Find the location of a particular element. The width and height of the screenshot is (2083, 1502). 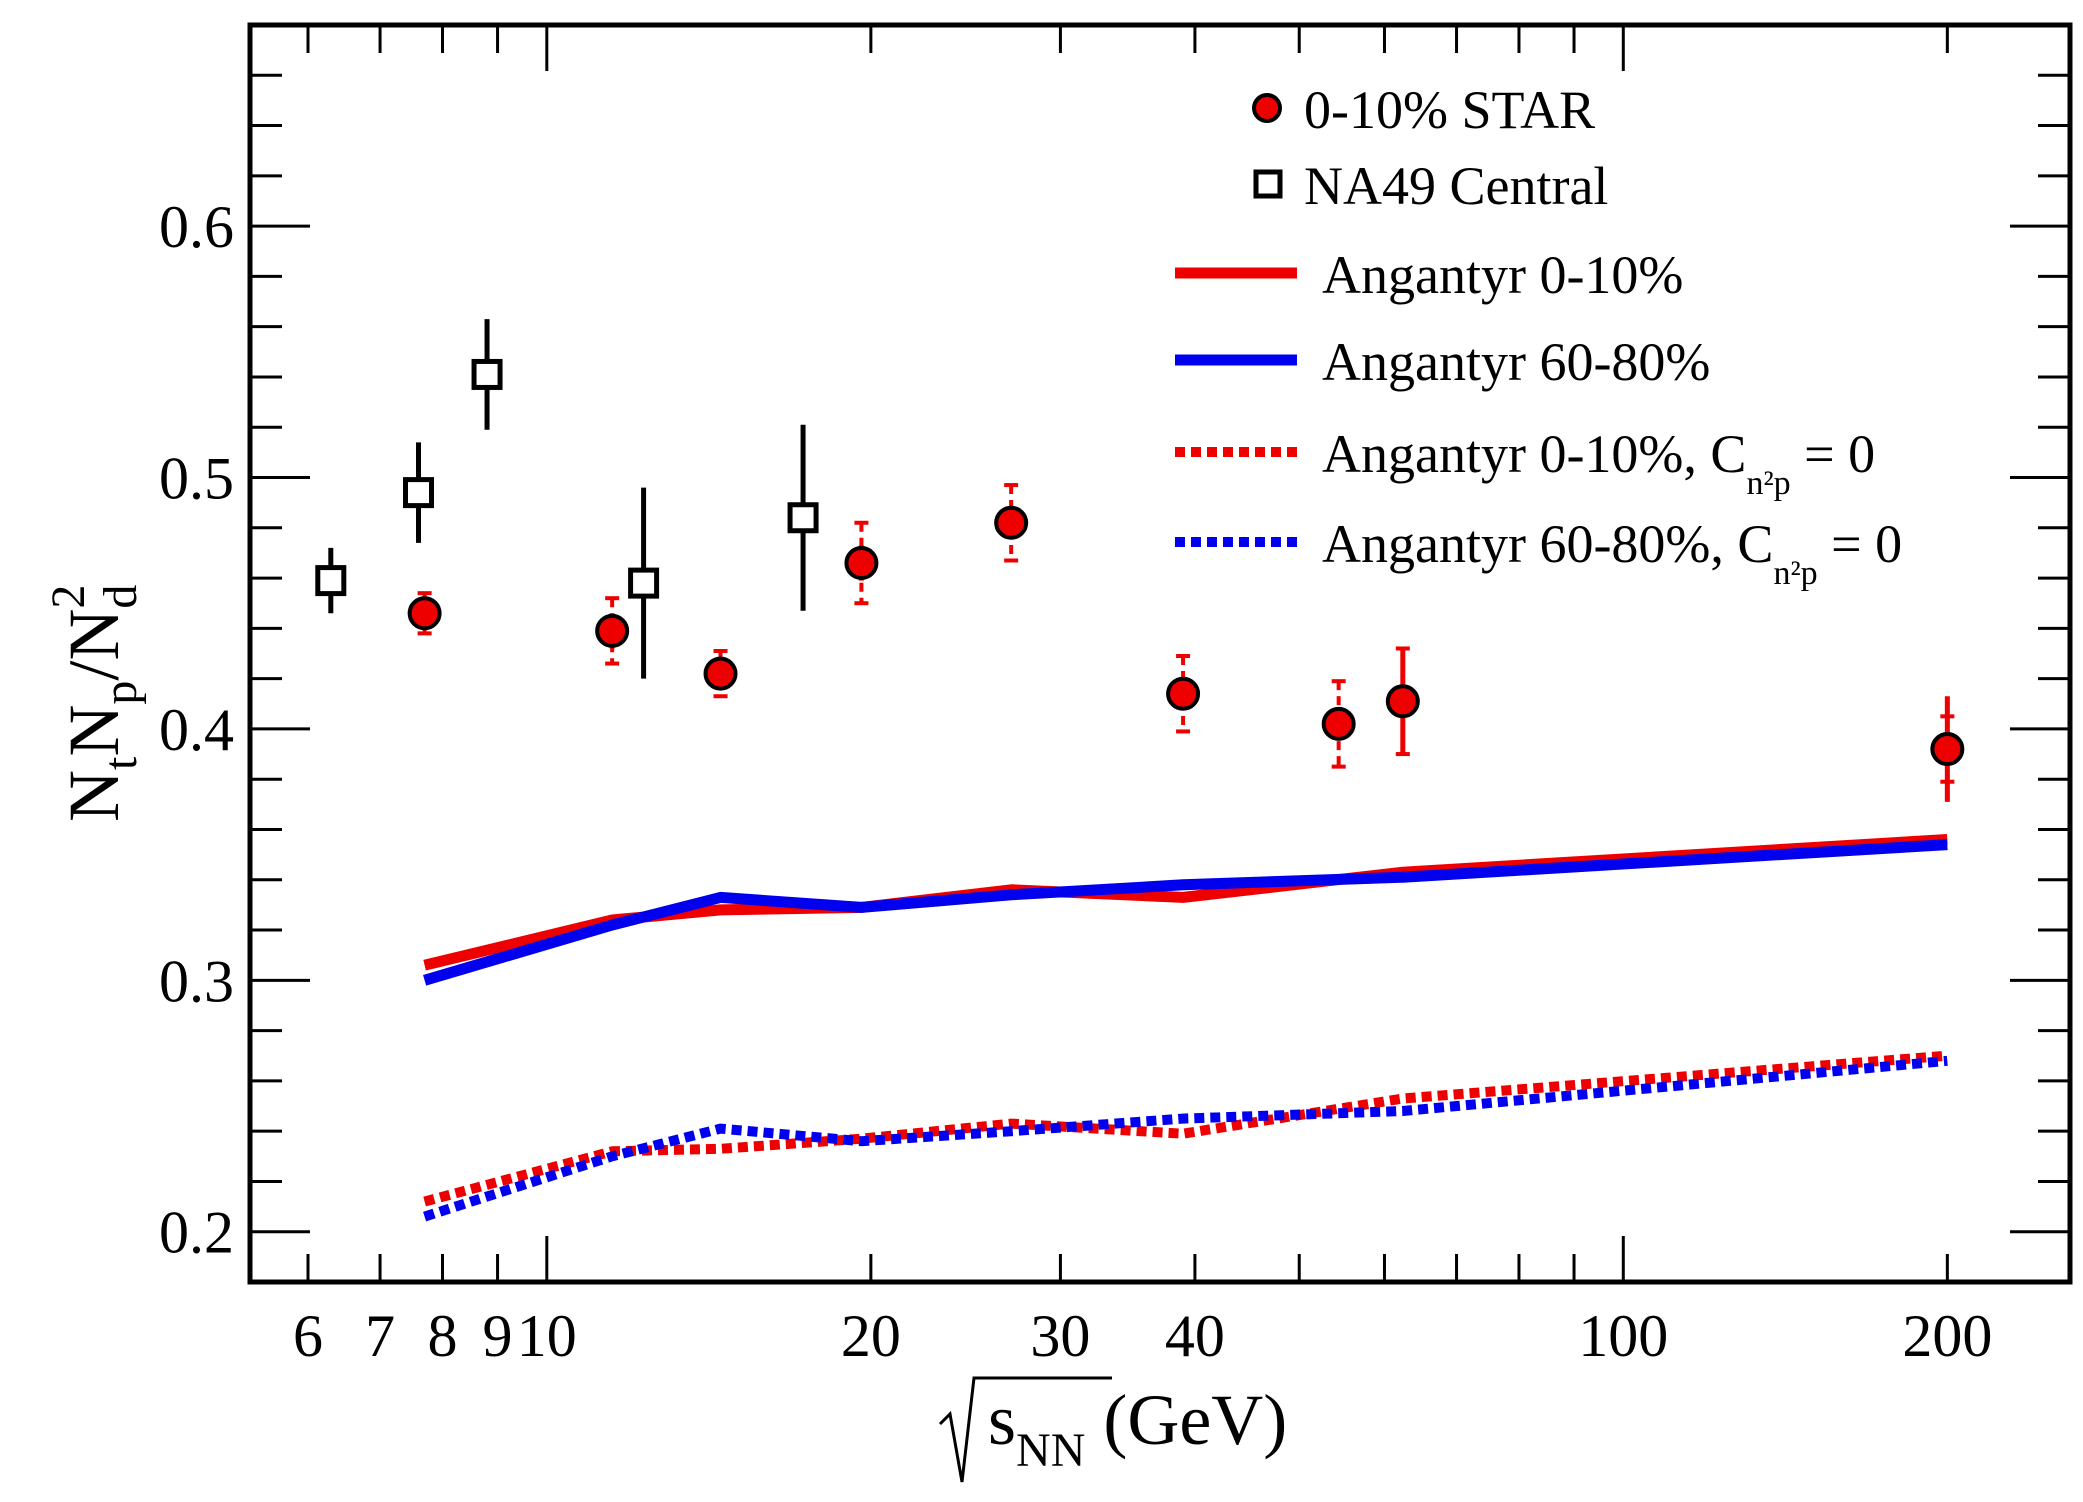

legend-star-marker is located at coordinates (1267, 108).